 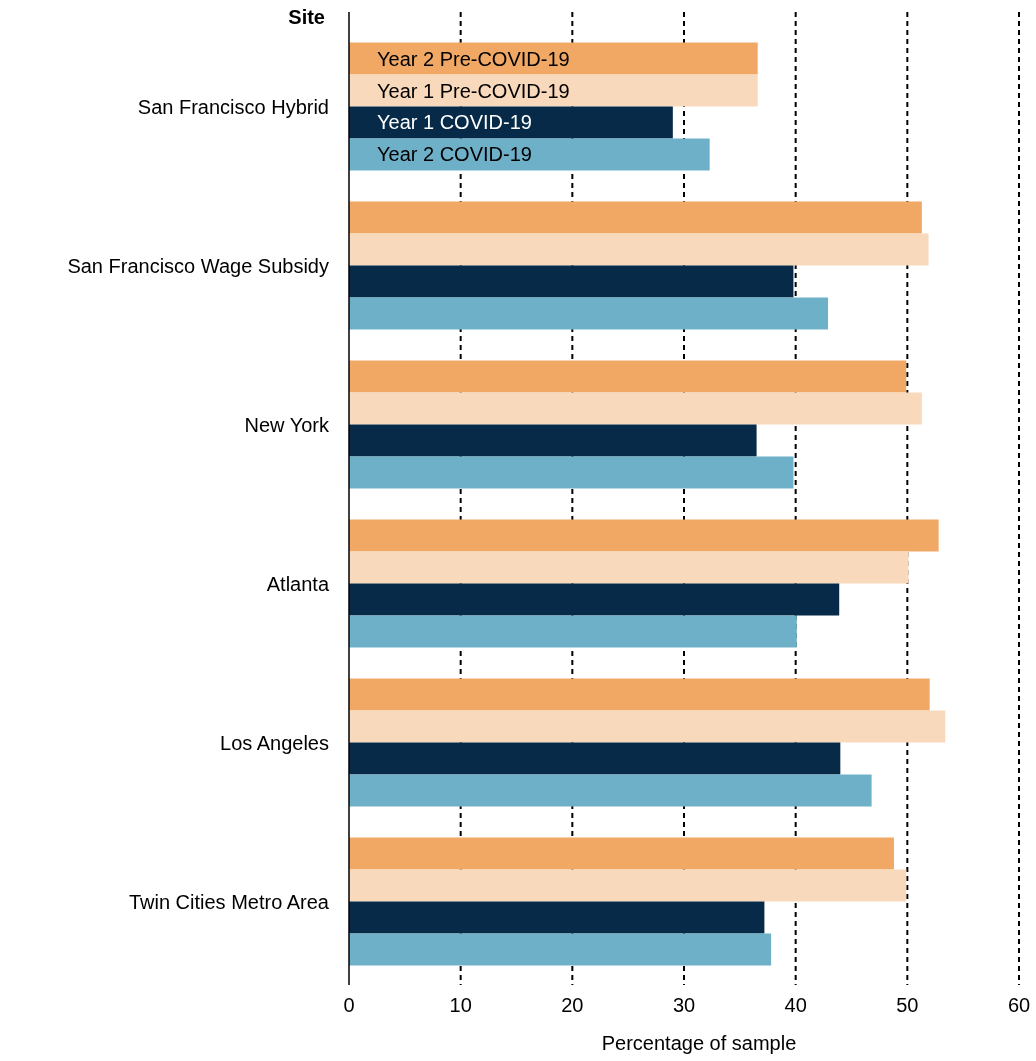 I want to click on y-axis-title: Site, so click(x=306, y=17).